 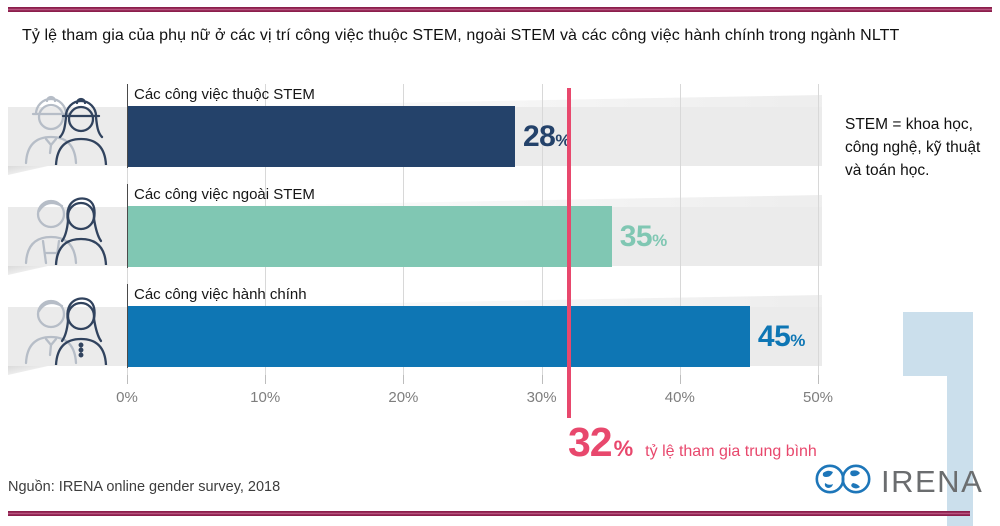 I want to click on axis-tick-label: 30%, so click(x=541, y=397).